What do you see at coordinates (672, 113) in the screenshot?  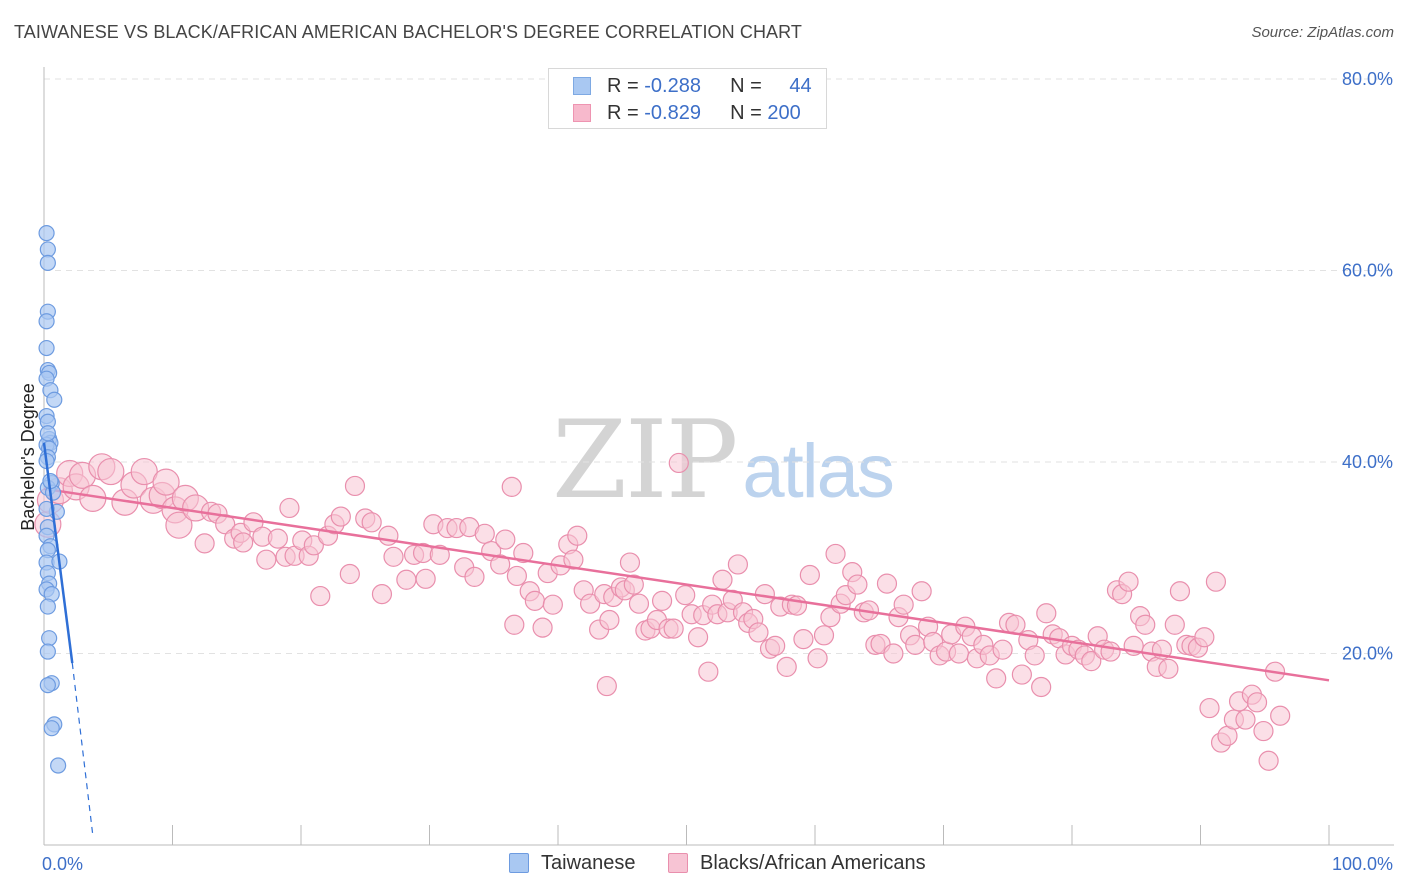 I see `r-value-black: -0.829` at bounding box center [672, 113].